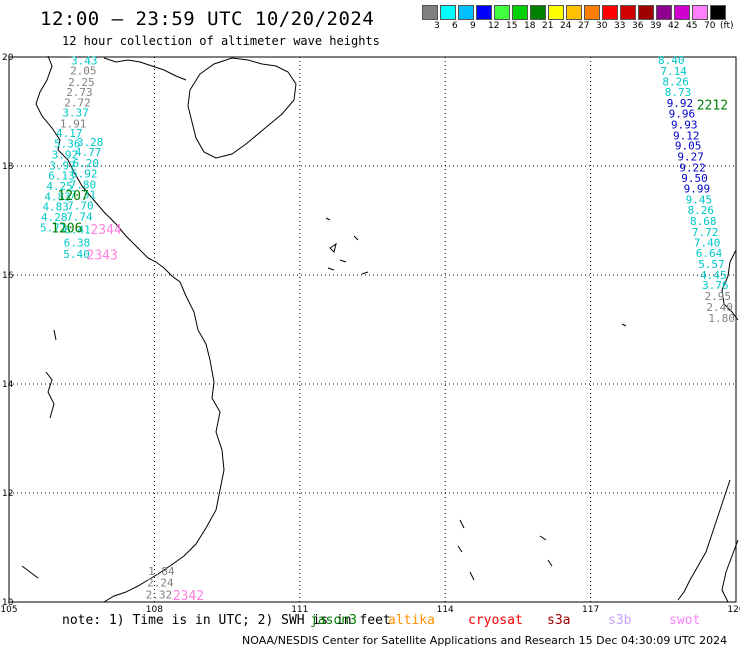  Describe the element at coordinates (77, 230) in the screenshot. I see `swh-reading: 6.41` at that location.